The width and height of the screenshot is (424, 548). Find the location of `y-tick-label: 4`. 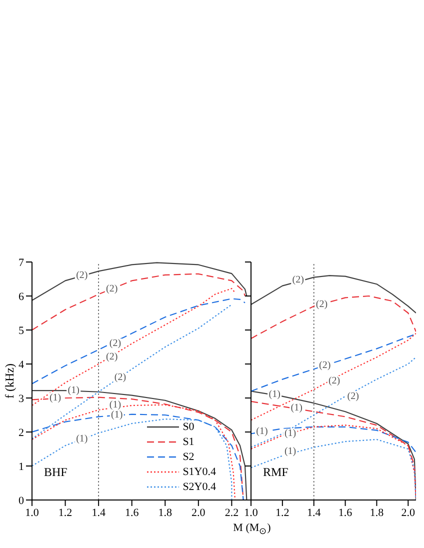

y-tick-label: 4 is located at coordinates (21, 364).